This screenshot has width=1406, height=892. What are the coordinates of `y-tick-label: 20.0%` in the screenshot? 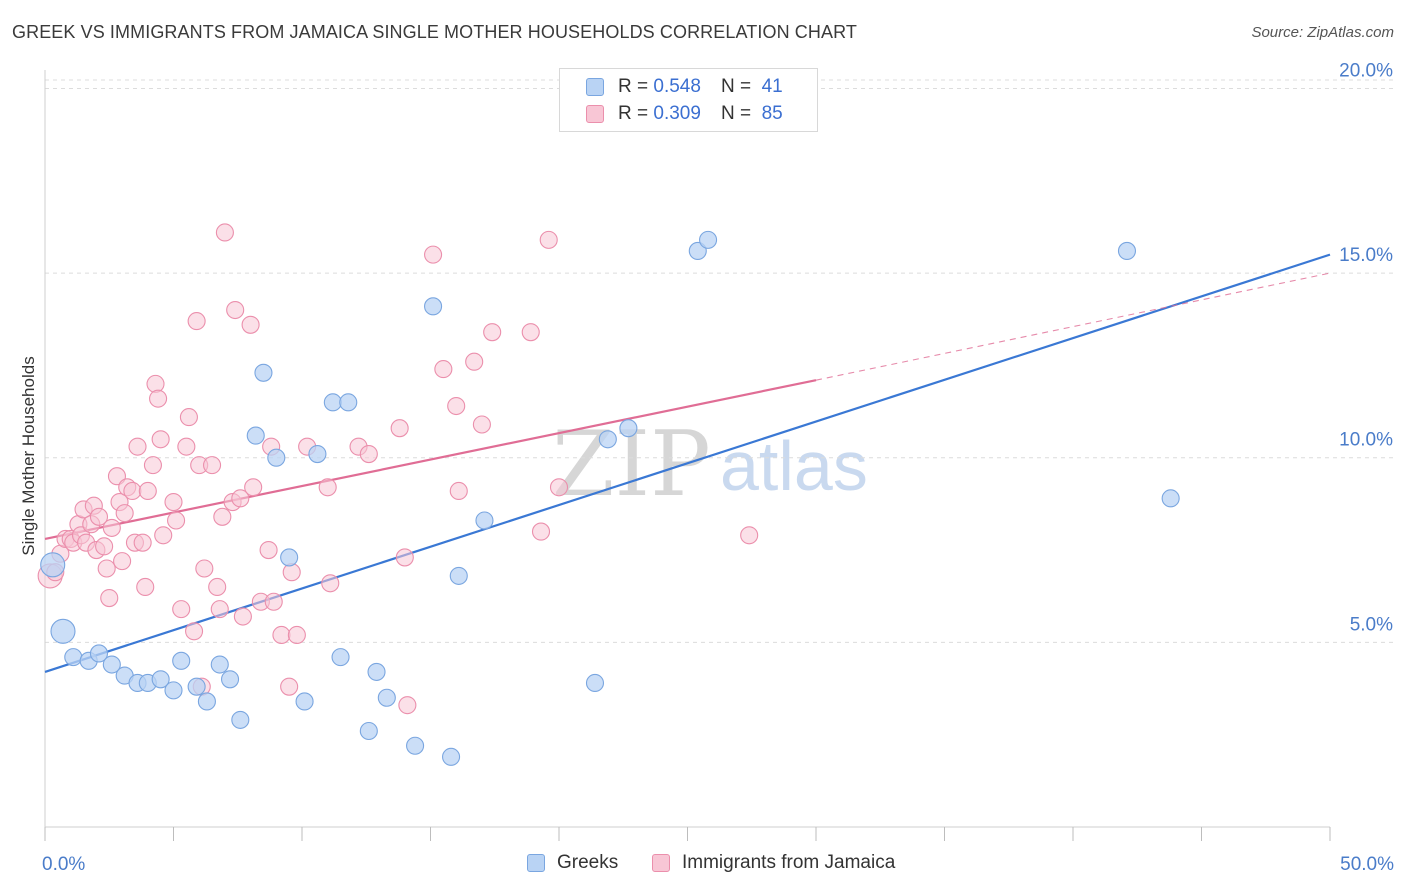 It's located at (1366, 70).